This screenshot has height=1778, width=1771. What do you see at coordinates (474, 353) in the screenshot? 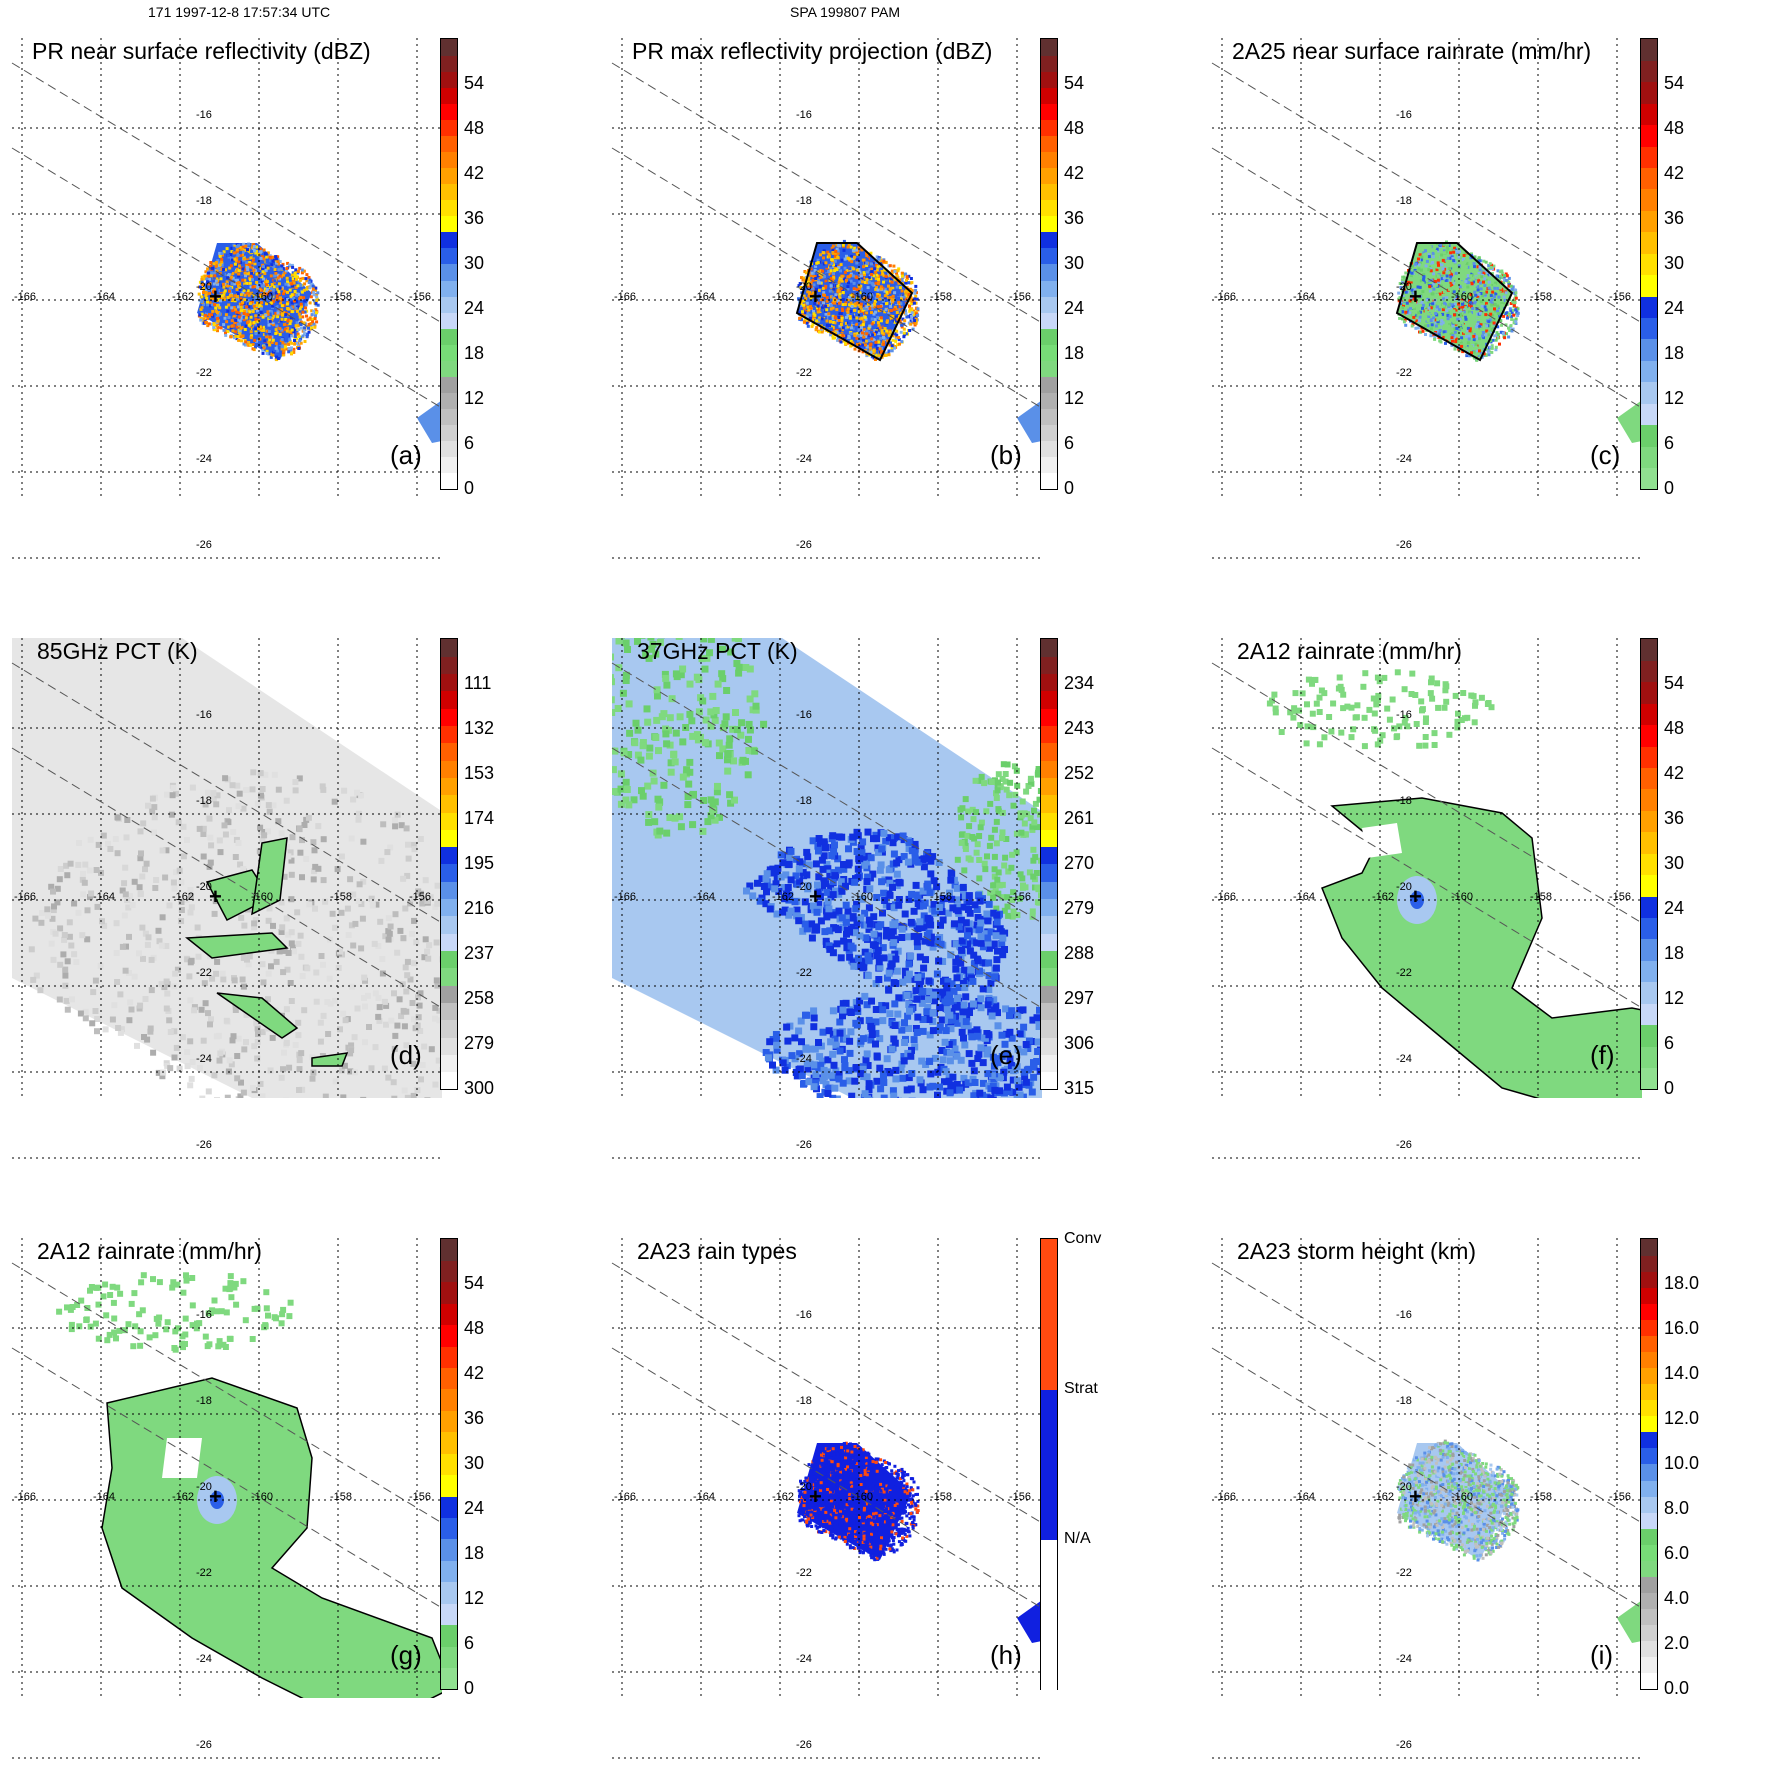
I see `colorbar-tick-label: 18` at bounding box center [474, 353].